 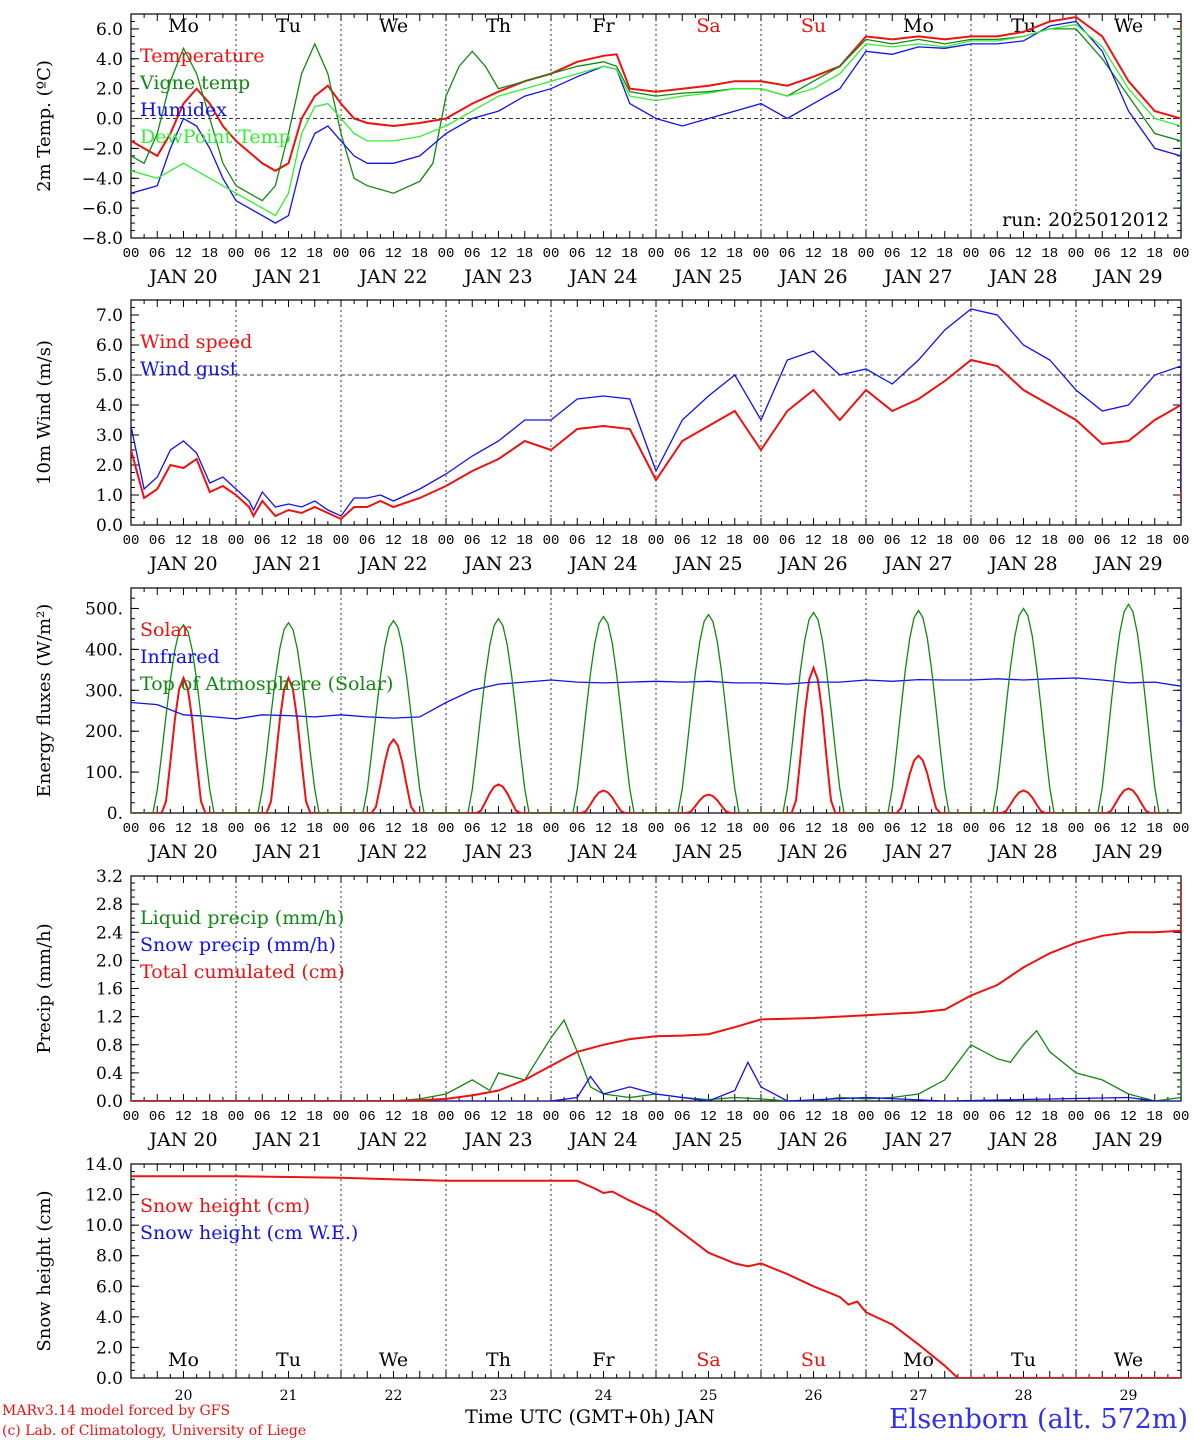 What do you see at coordinates (394, 1396) in the screenshot?
I see `day-number: 22` at bounding box center [394, 1396].